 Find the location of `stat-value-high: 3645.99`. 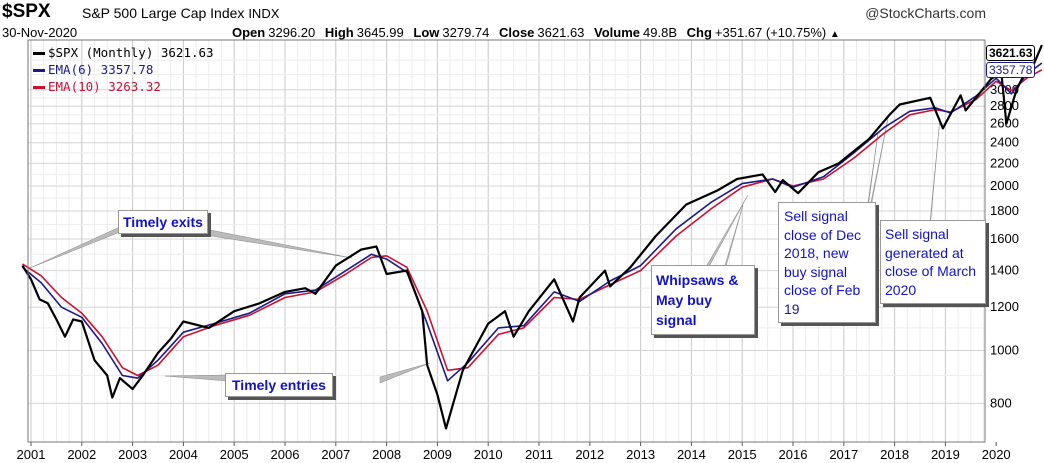

stat-value-high: 3645.99 is located at coordinates (380, 32).